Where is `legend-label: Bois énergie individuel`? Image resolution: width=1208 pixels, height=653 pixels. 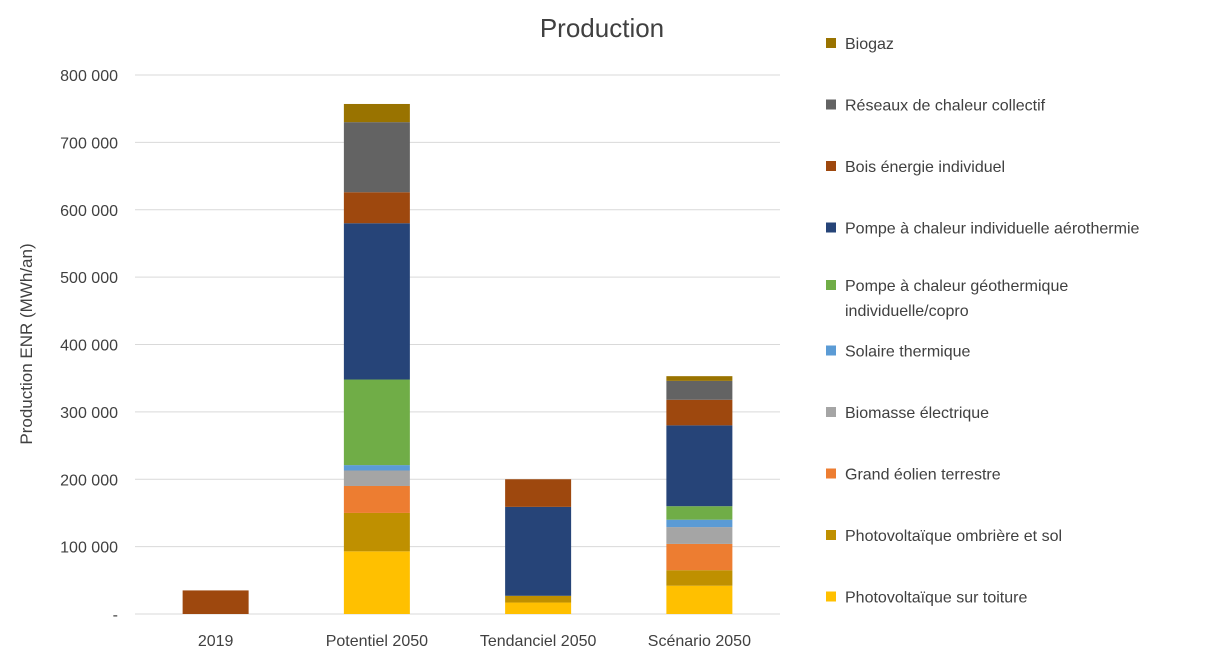 legend-label: Bois énergie individuel is located at coordinates (925, 167).